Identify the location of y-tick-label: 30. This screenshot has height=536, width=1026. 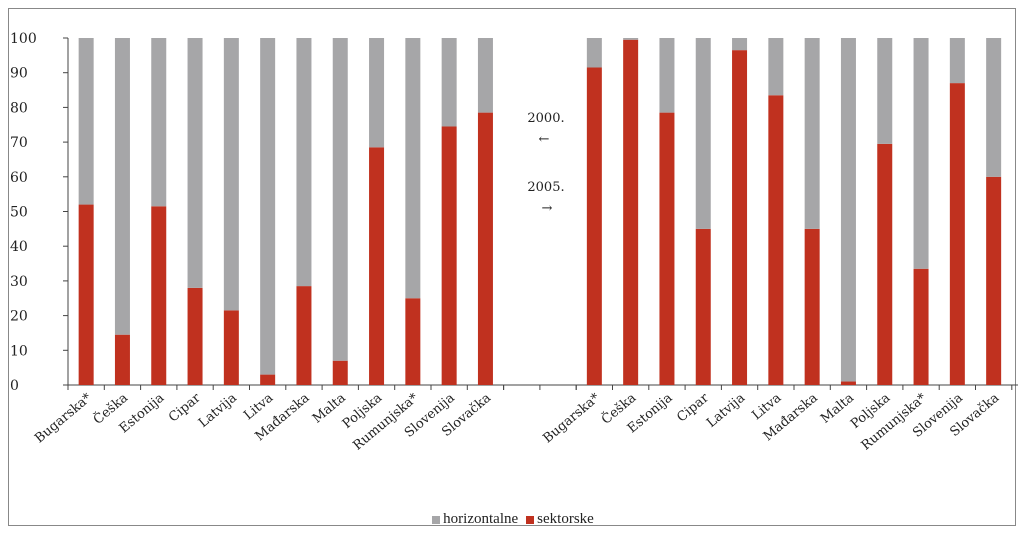
(19, 282).